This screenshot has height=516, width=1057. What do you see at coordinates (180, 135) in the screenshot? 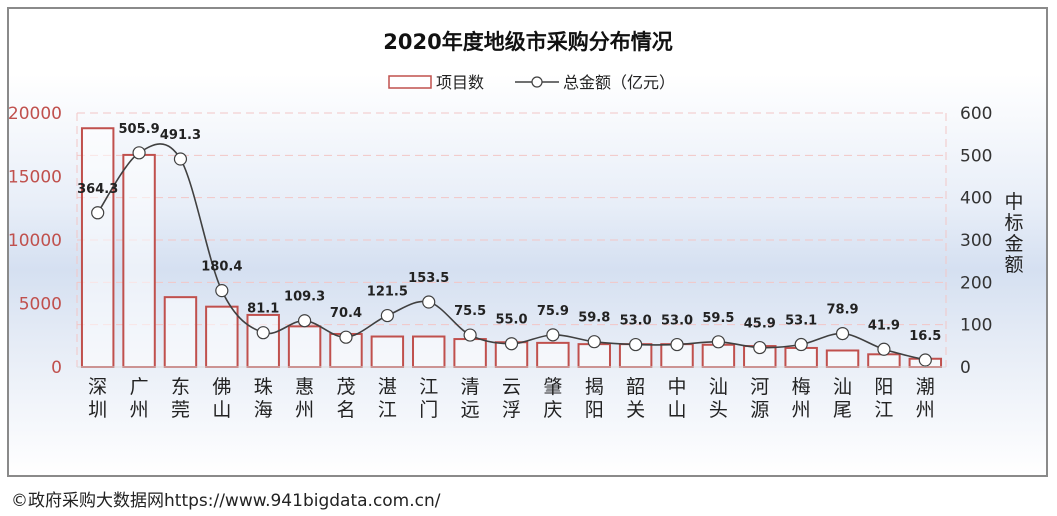
I see `data-label: 491.3` at bounding box center [180, 135].